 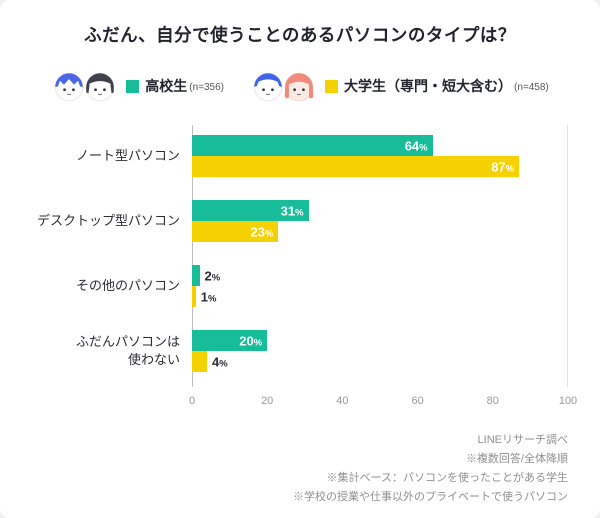 I want to click on bar-value-label: 2%, so click(x=212, y=275).